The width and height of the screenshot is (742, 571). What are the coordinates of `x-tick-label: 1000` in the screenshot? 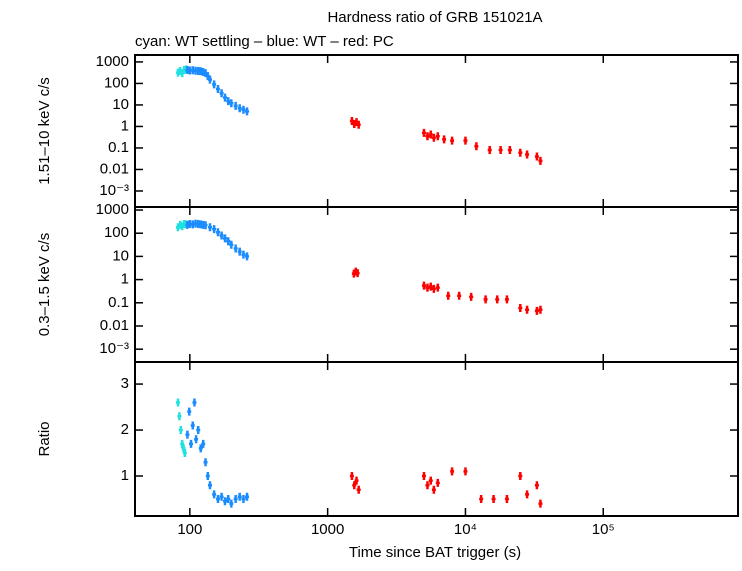 It's located at (327, 529).